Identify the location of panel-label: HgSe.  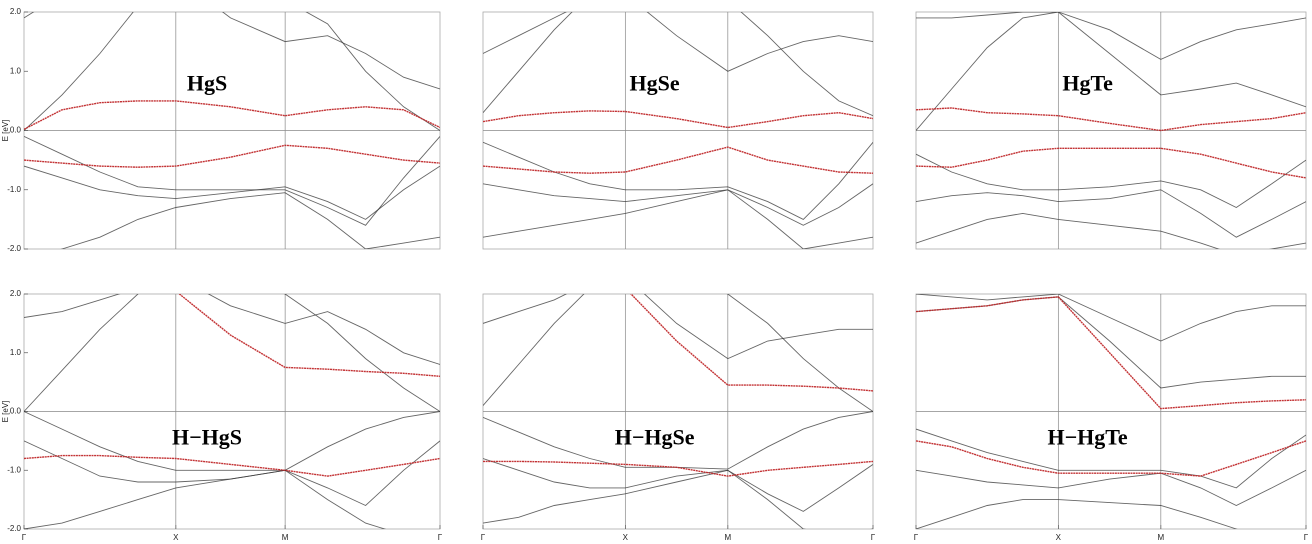
(655, 83).